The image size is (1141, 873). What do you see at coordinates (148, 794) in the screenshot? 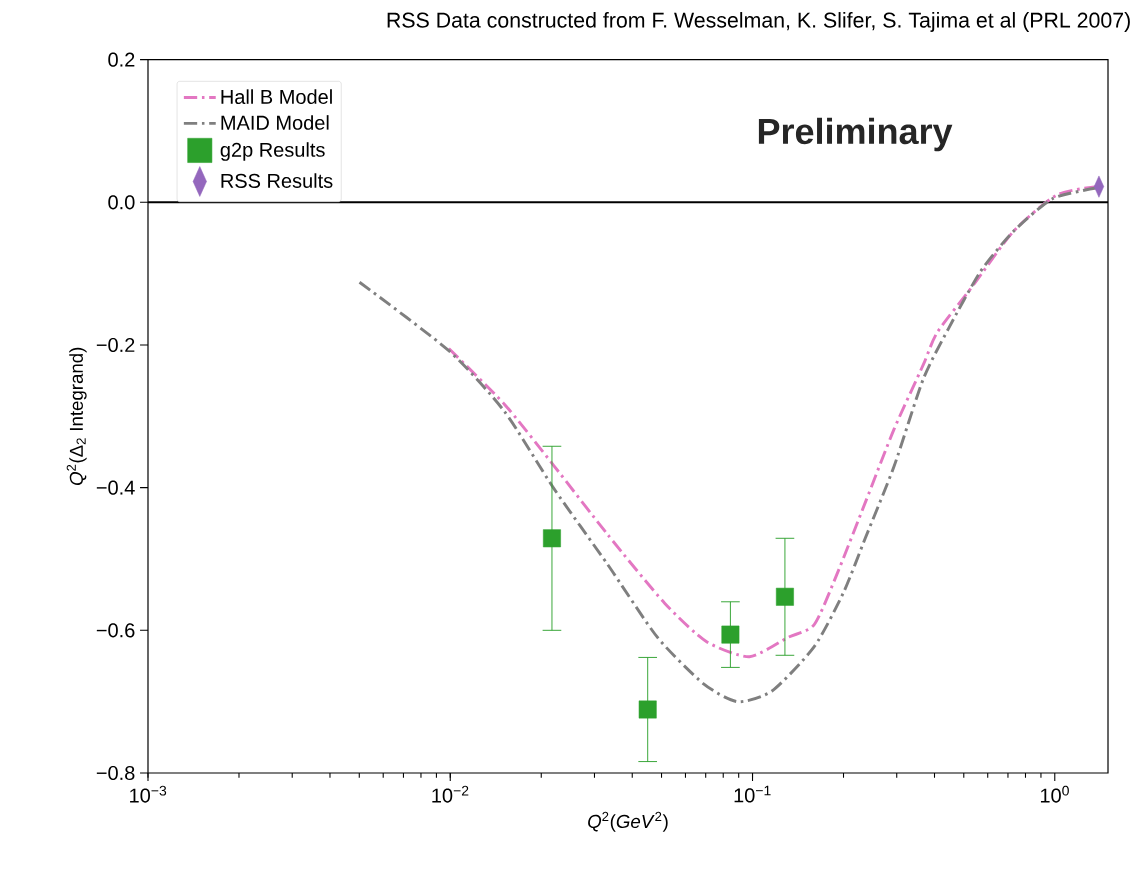
I see `x-tick-label: 10$^{−3}$` at bounding box center [148, 794].